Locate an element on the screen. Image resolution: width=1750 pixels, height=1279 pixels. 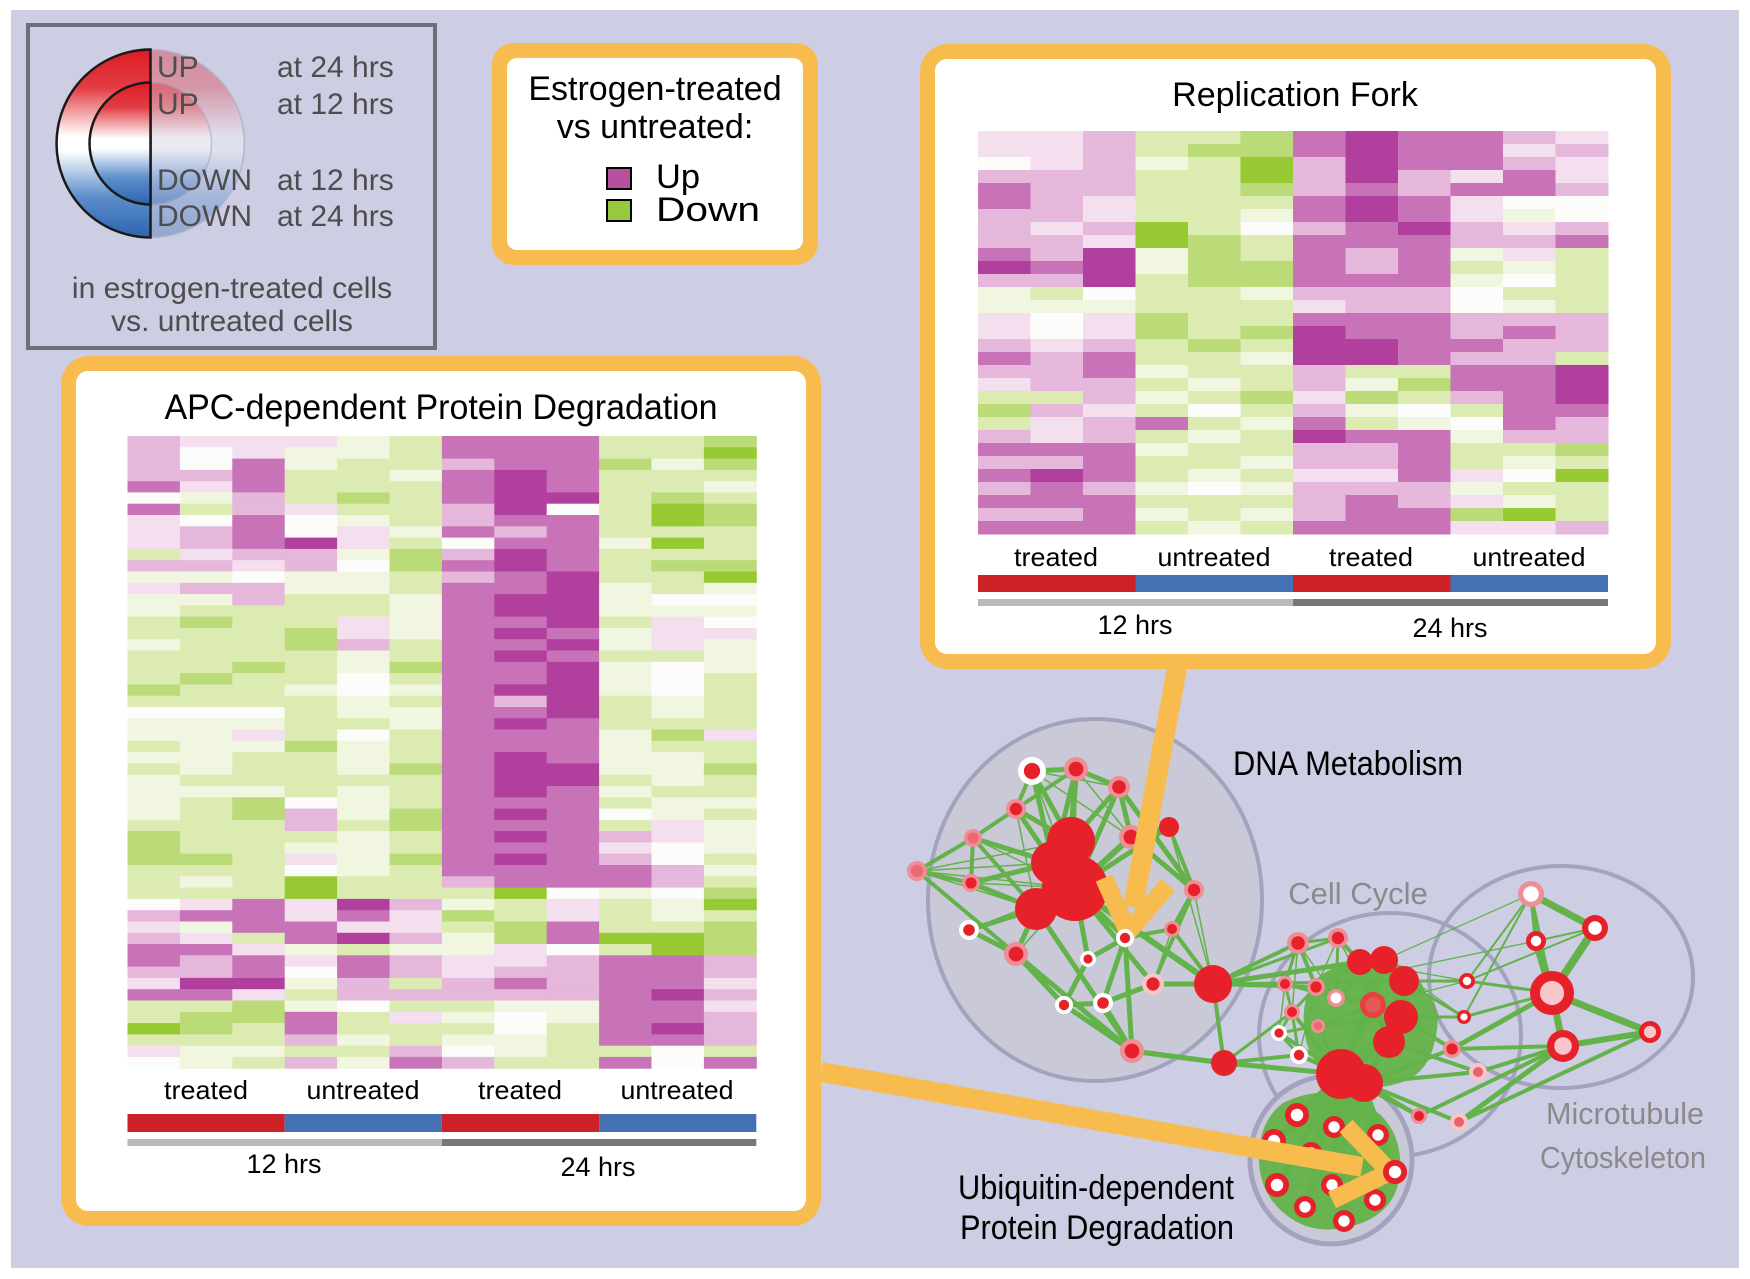
svg-text: Microtubule is located at coordinates (1625, 1113).